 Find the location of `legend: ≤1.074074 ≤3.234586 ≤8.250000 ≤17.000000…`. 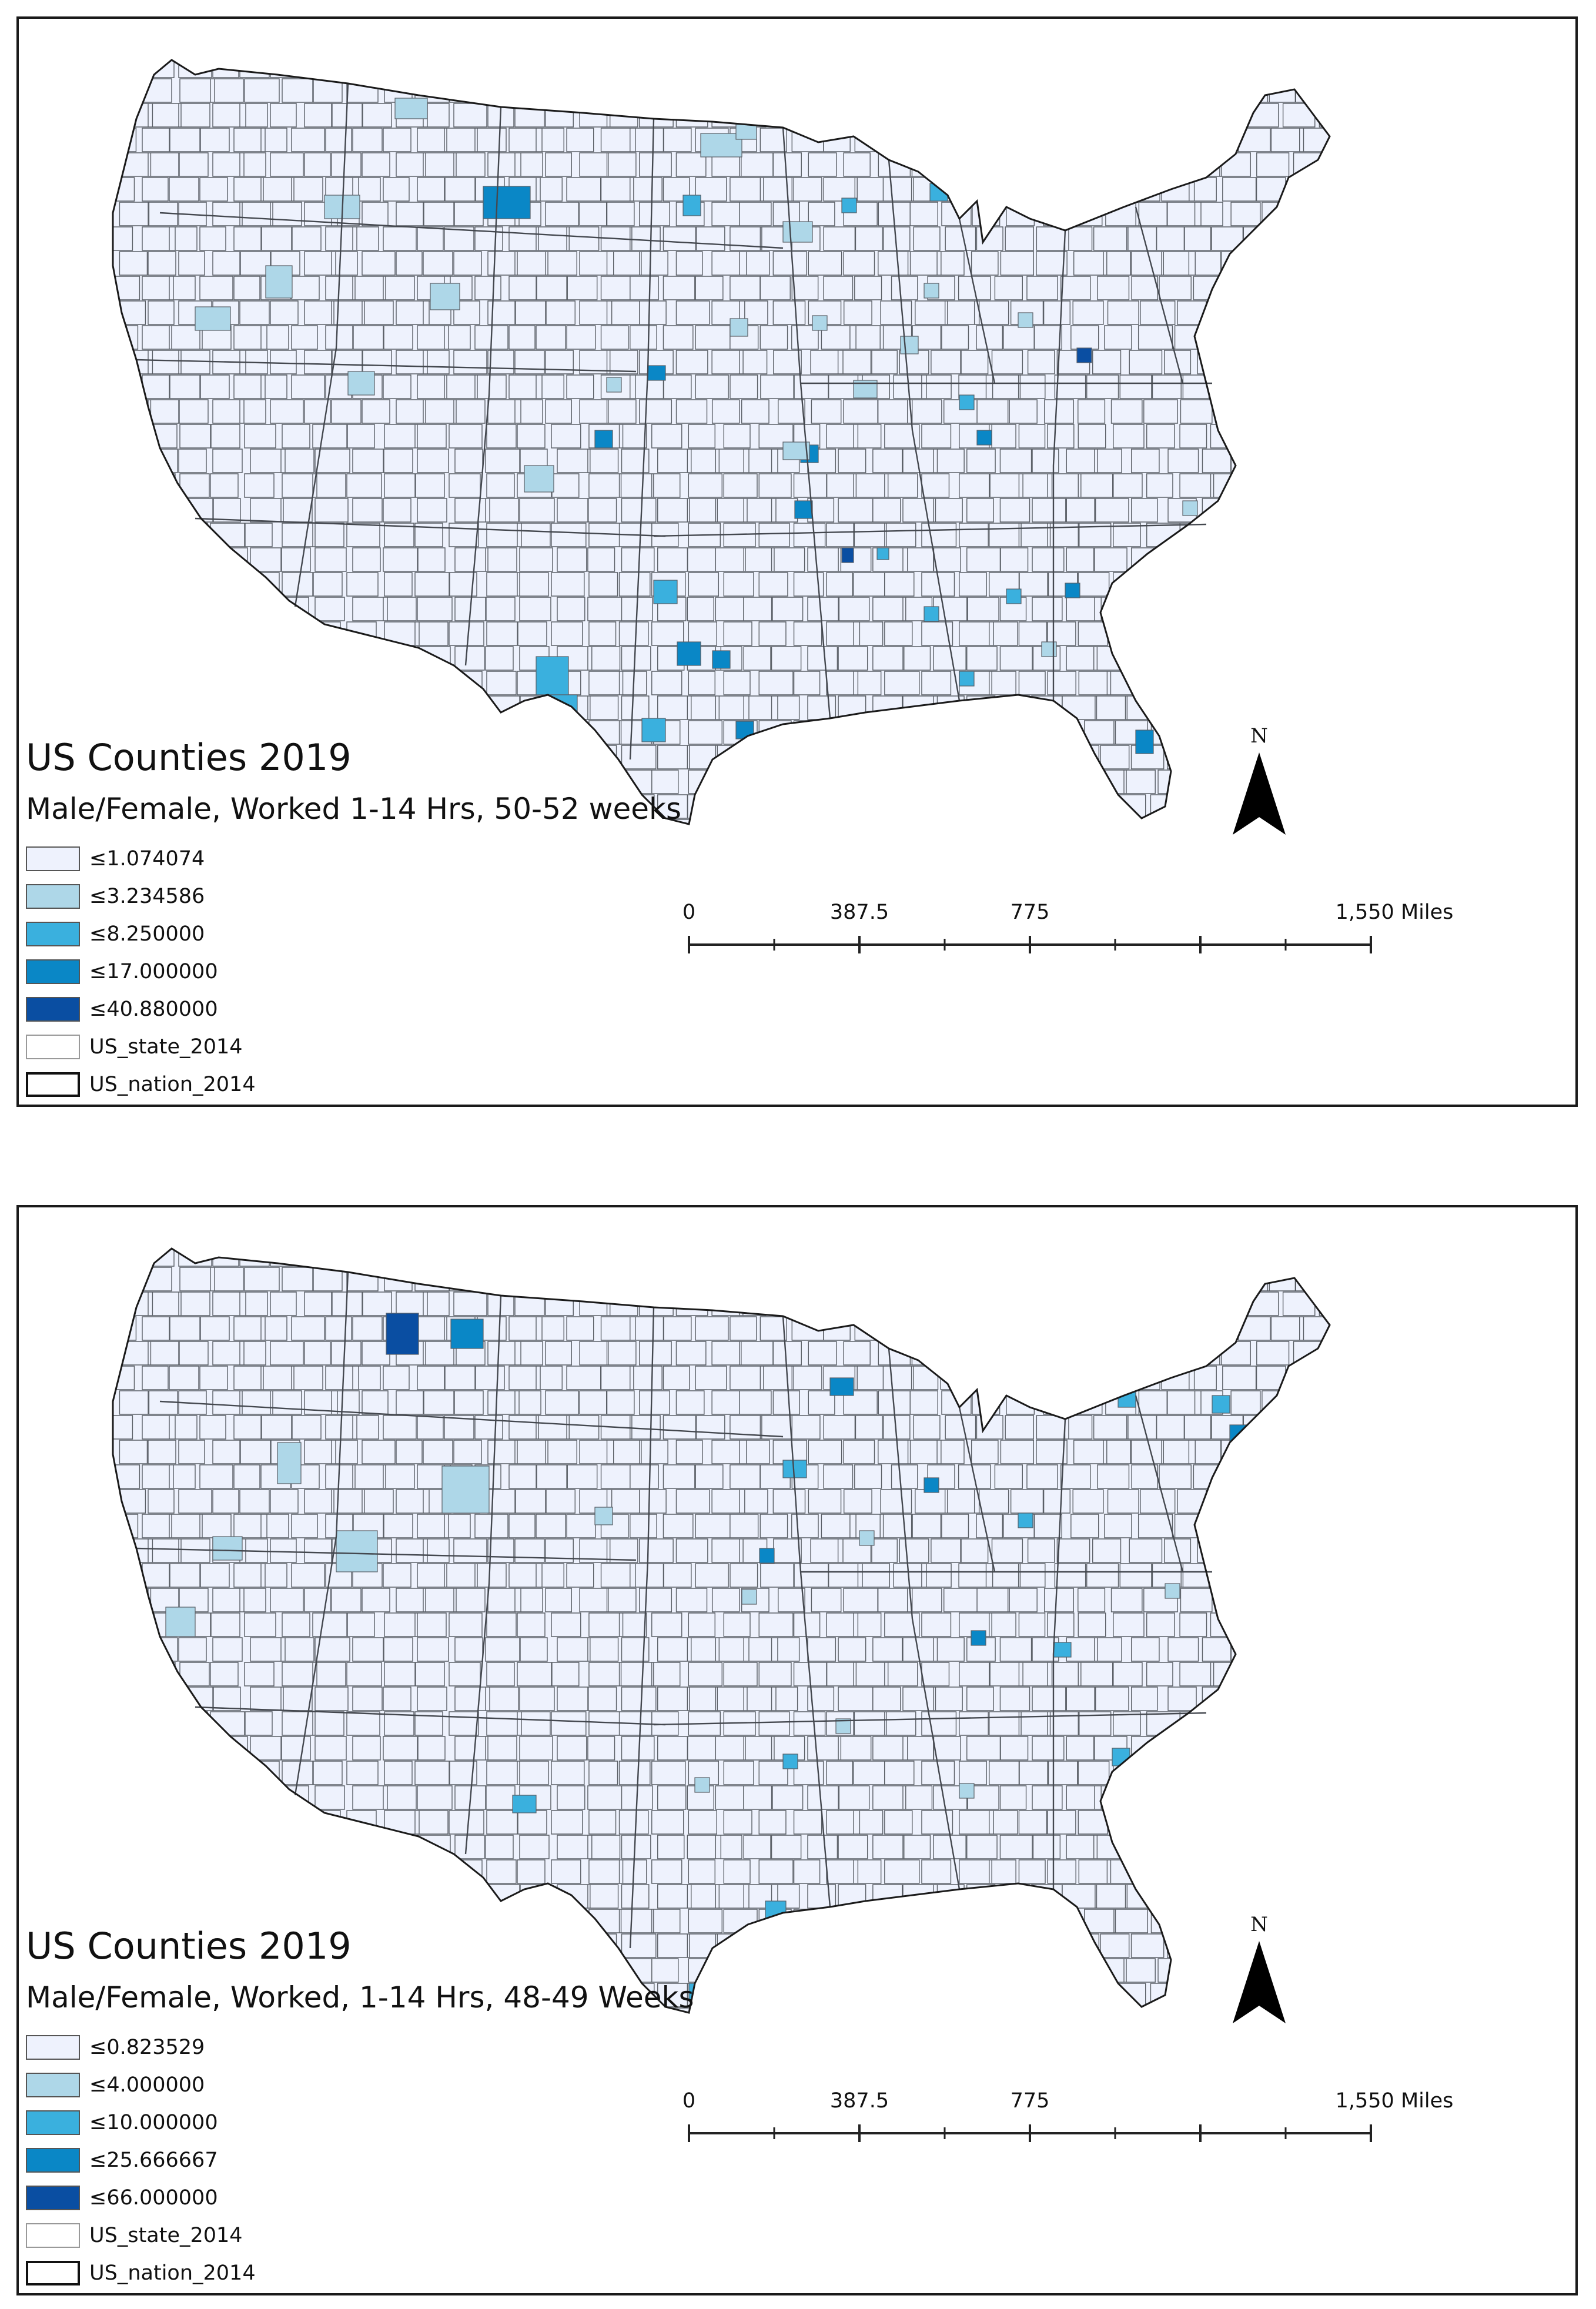

legend: ≤1.074074 ≤3.234586 ≤8.250000 ≤17.000000… is located at coordinates (141, 971).